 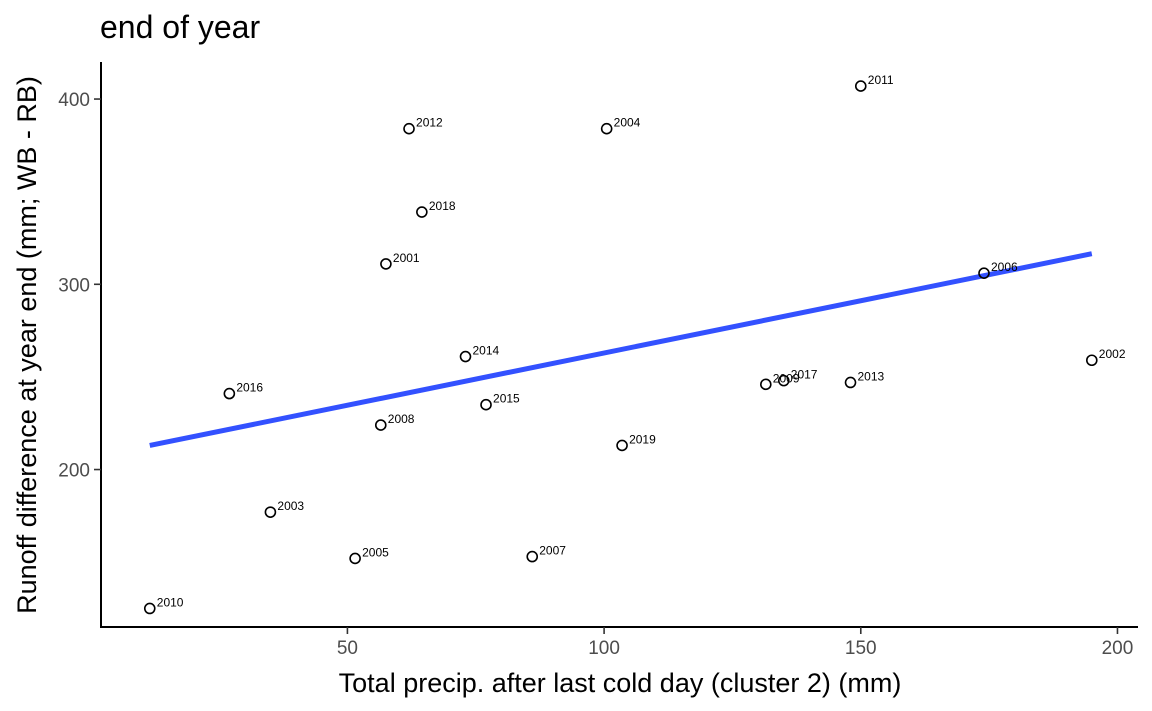 What do you see at coordinates (871, 376) in the screenshot?
I see `point-label: 2013` at bounding box center [871, 376].